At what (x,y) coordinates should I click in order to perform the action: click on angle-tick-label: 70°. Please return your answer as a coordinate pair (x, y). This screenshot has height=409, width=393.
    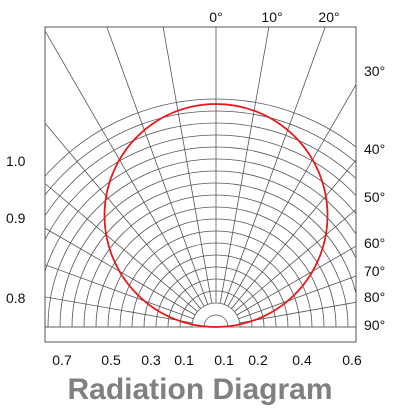
    Looking at the image, I should click on (374, 271).